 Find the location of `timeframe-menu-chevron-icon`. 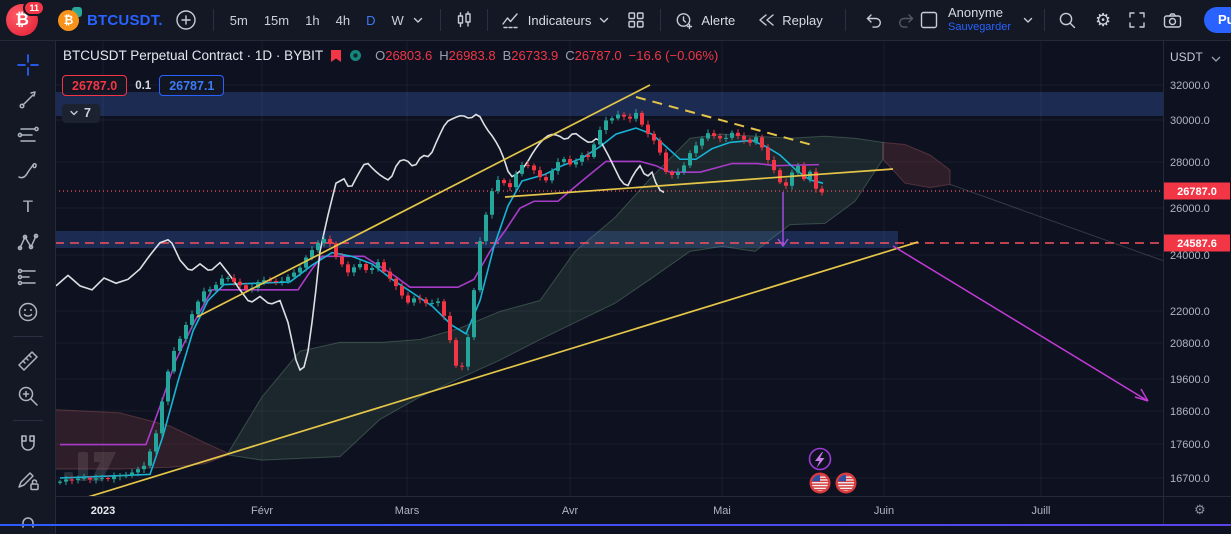

timeframe-menu-chevron-icon is located at coordinates (418, 20).